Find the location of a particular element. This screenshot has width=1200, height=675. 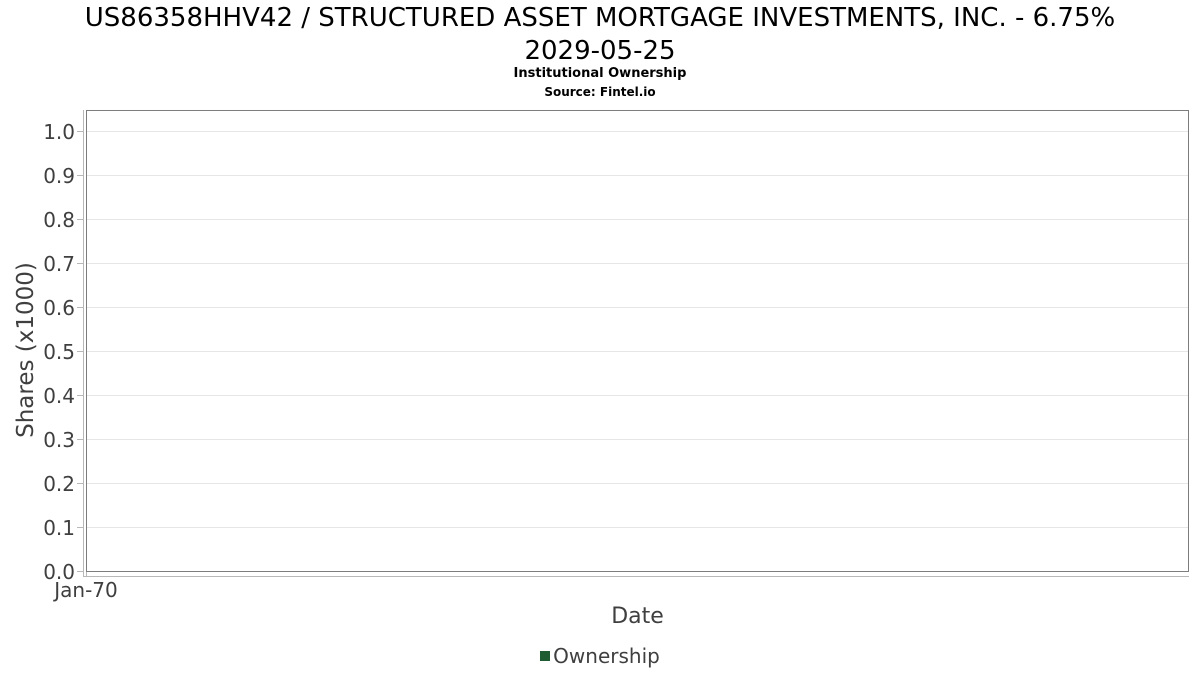

legend: Ownership is located at coordinates (600, 656).